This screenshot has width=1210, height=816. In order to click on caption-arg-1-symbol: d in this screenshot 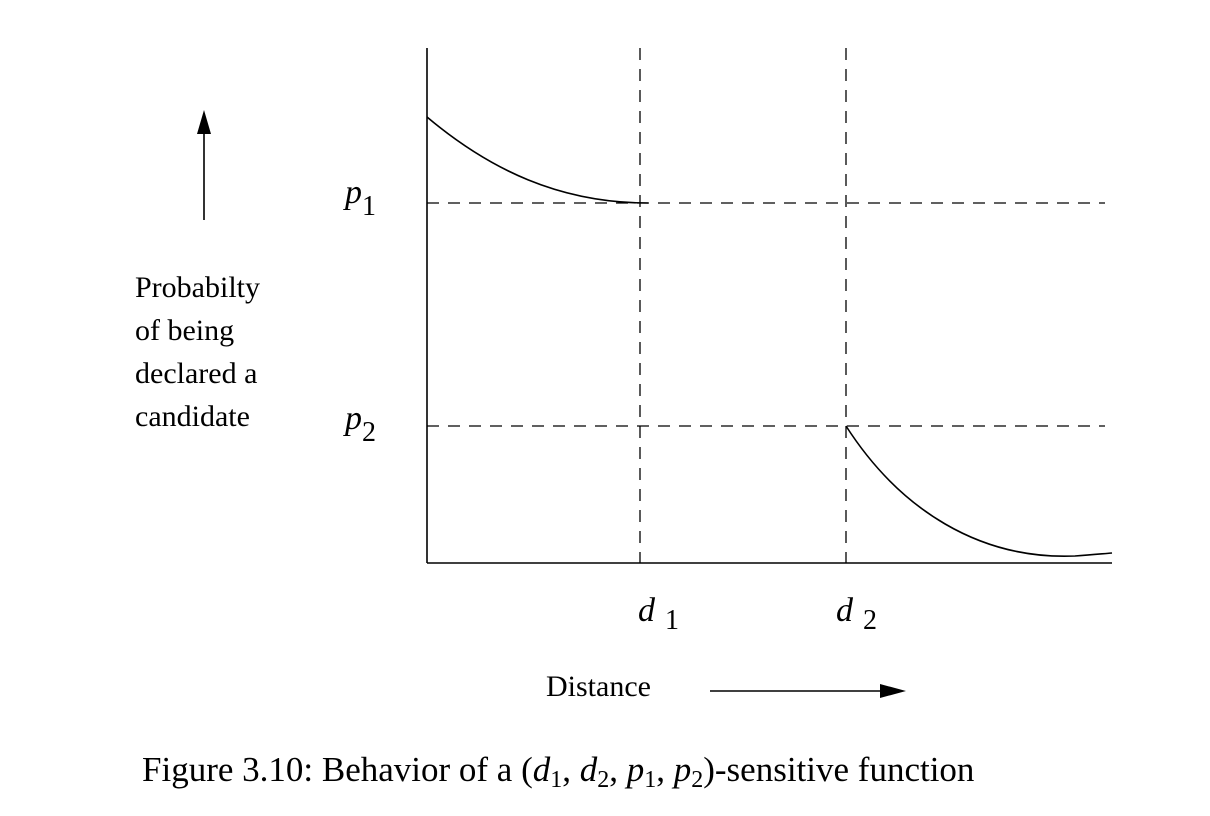, I will do `click(541, 769)`.